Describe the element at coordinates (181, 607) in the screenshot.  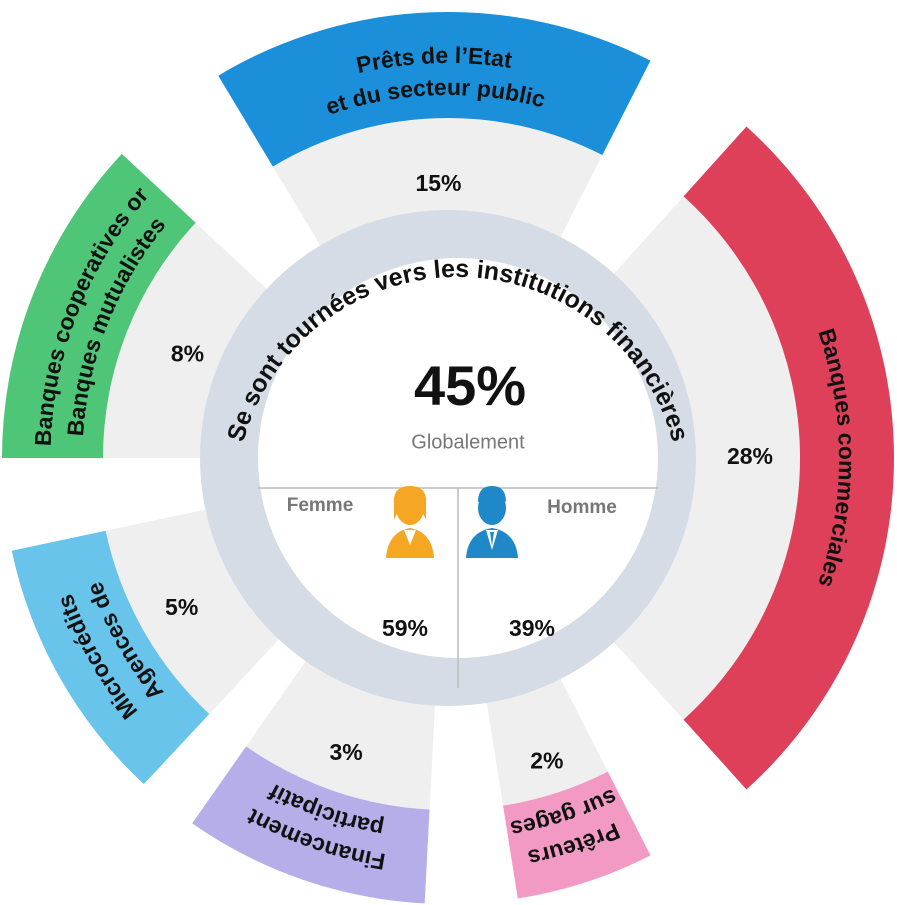
I see `segment-value: 5%` at that location.